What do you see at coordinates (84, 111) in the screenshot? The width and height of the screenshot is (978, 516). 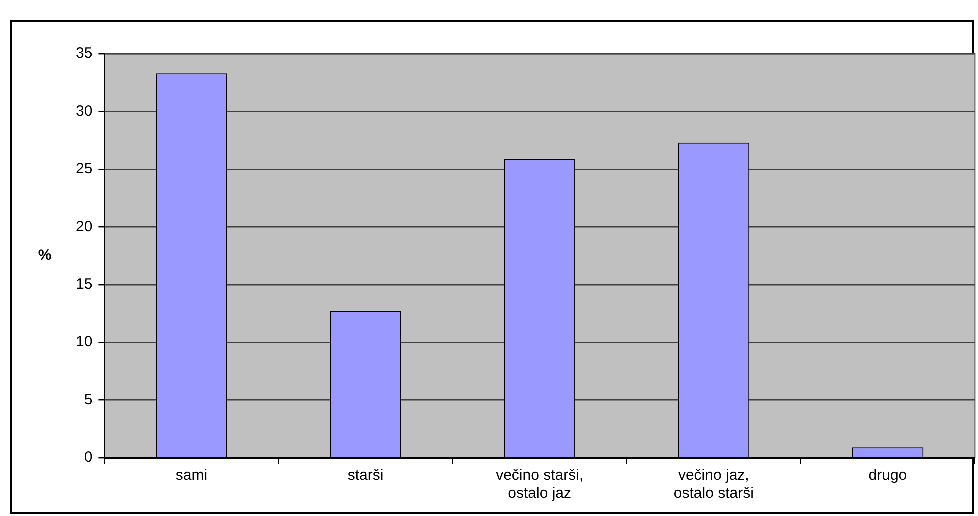 I see `y-tick-label: 30` at bounding box center [84, 111].